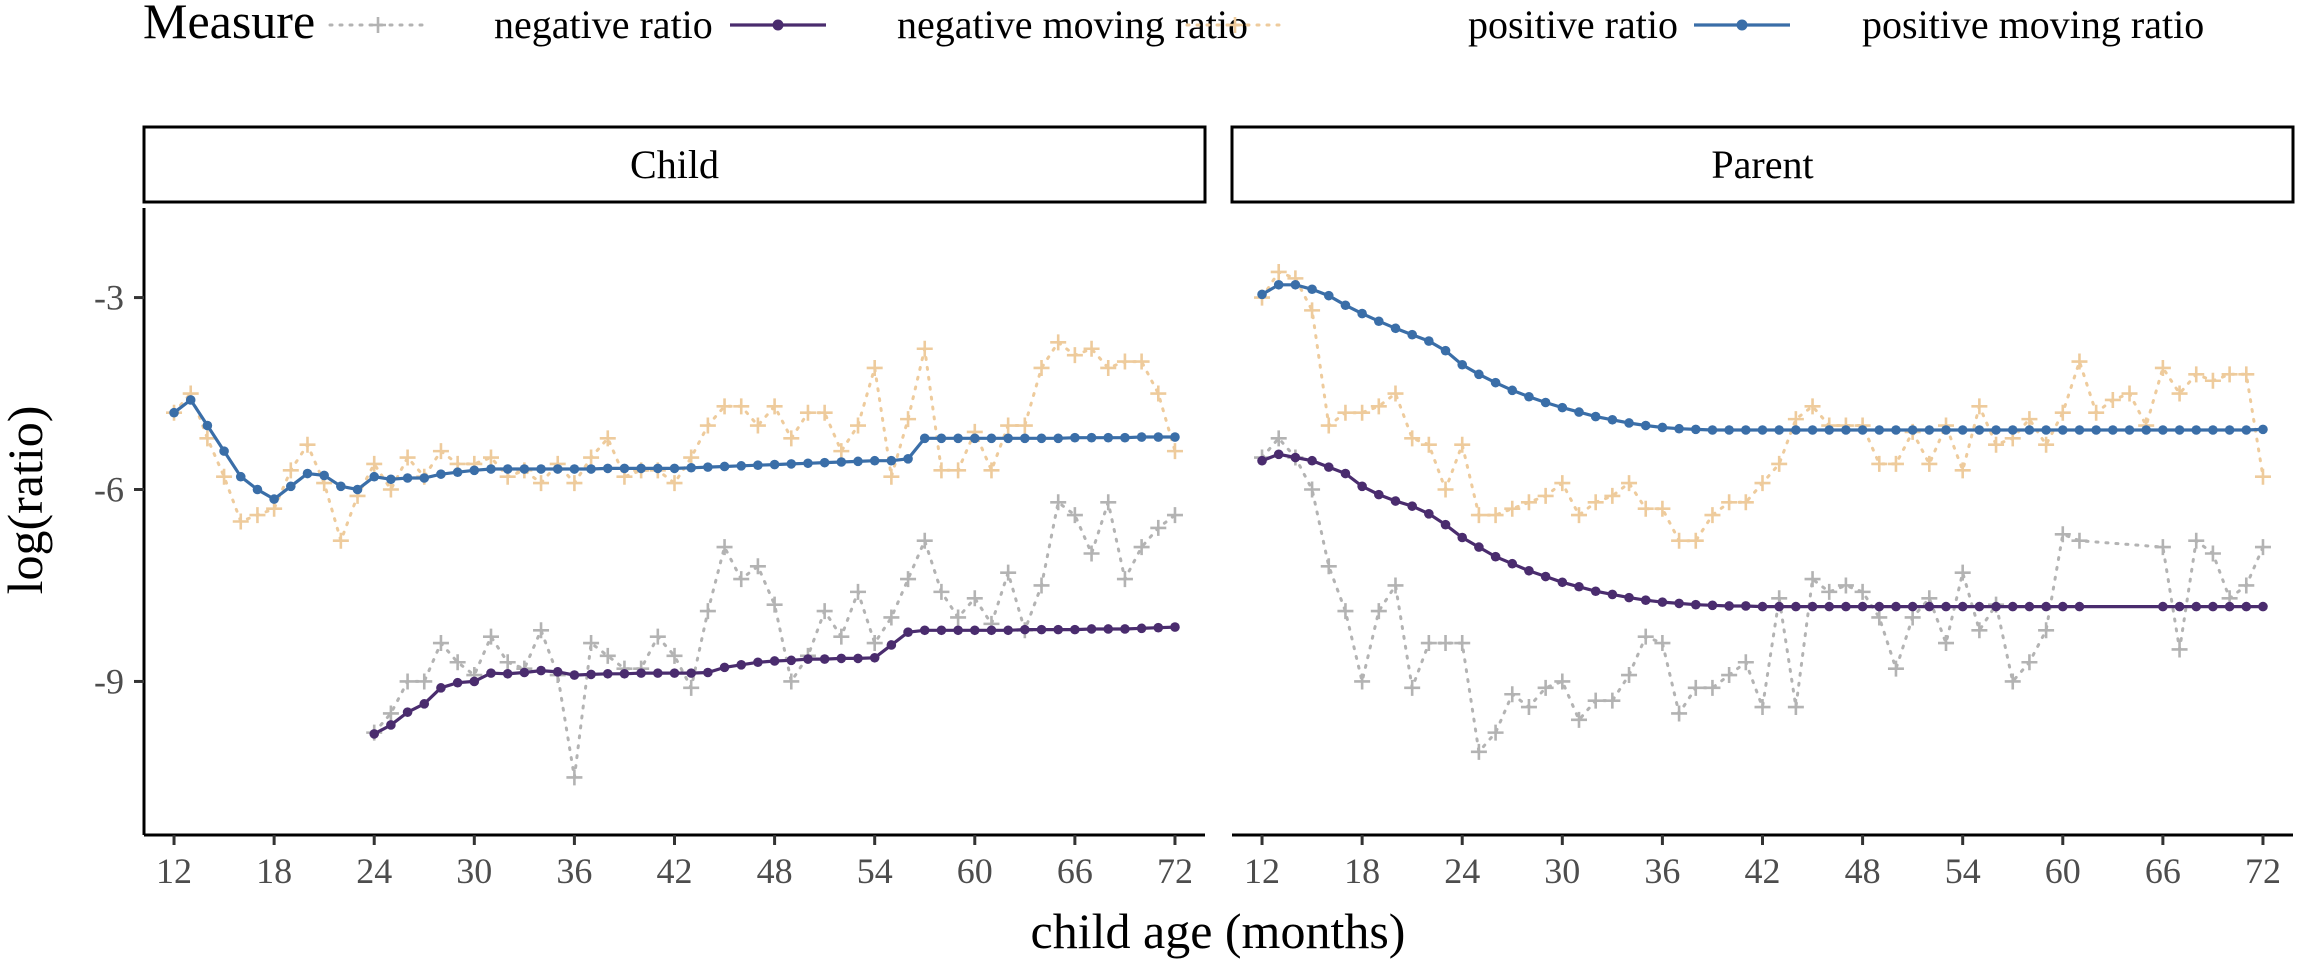  I want to click on legend-title: Measure, so click(229, 24).